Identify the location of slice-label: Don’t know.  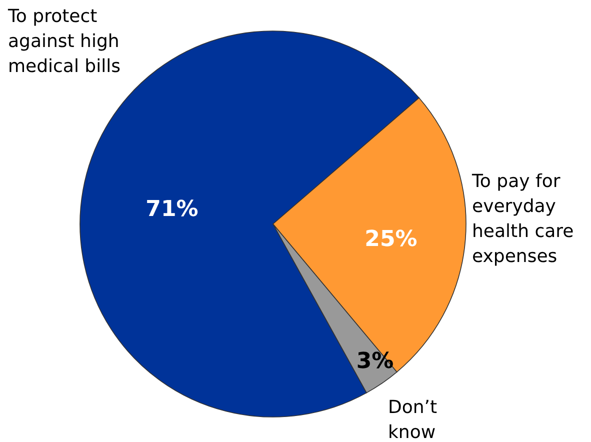
(413, 419).